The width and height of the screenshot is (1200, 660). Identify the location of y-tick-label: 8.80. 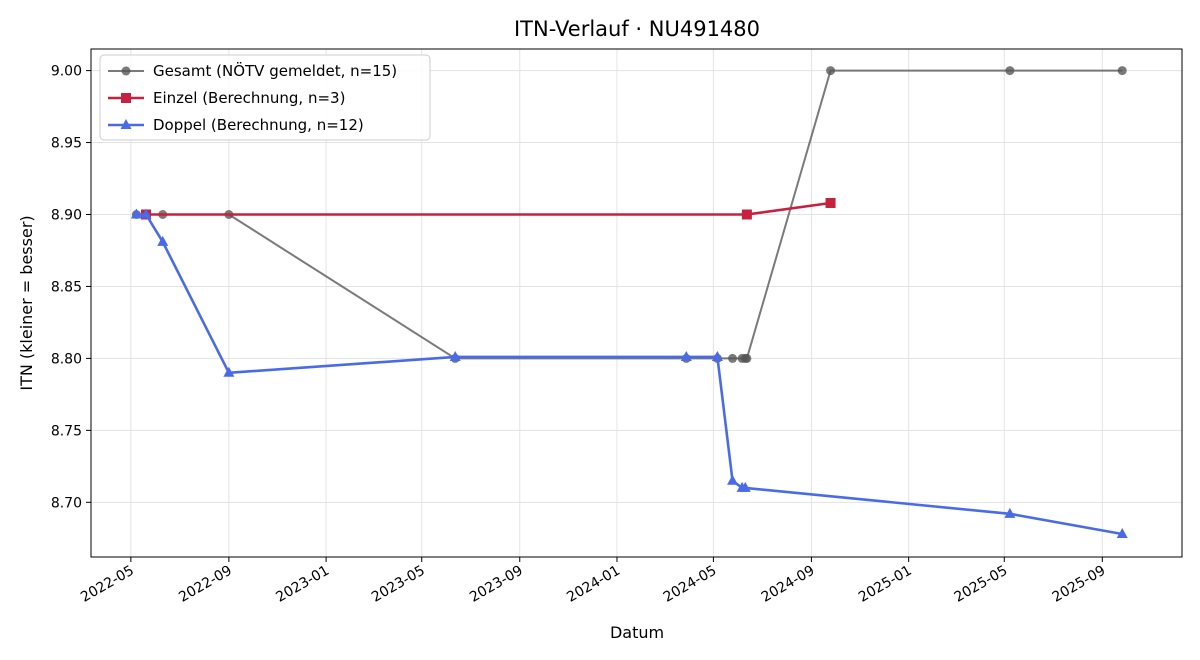
(66, 359).